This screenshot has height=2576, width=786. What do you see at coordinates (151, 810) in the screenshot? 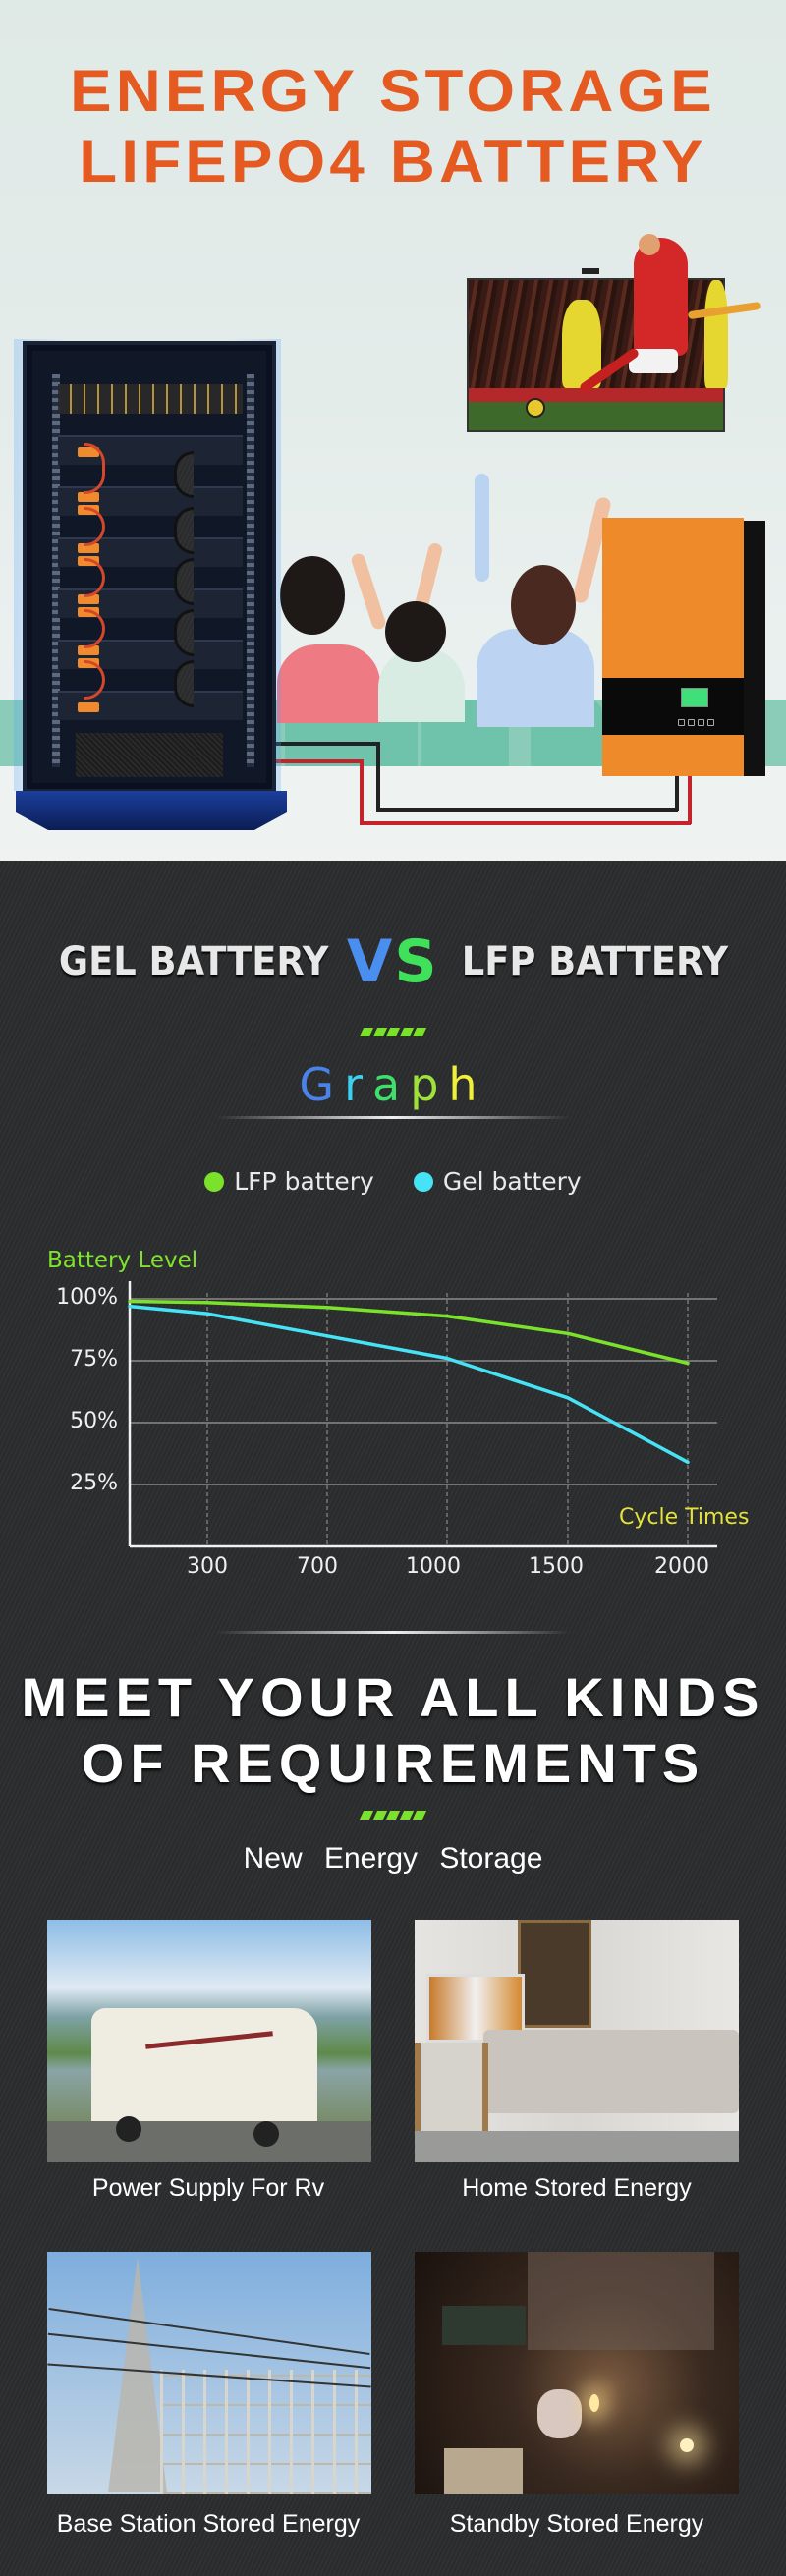
I see `cabinet-base` at bounding box center [151, 810].